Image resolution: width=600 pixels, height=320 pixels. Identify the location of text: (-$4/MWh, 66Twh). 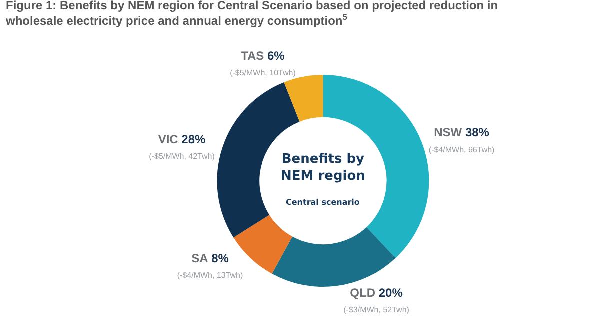
(462, 149).